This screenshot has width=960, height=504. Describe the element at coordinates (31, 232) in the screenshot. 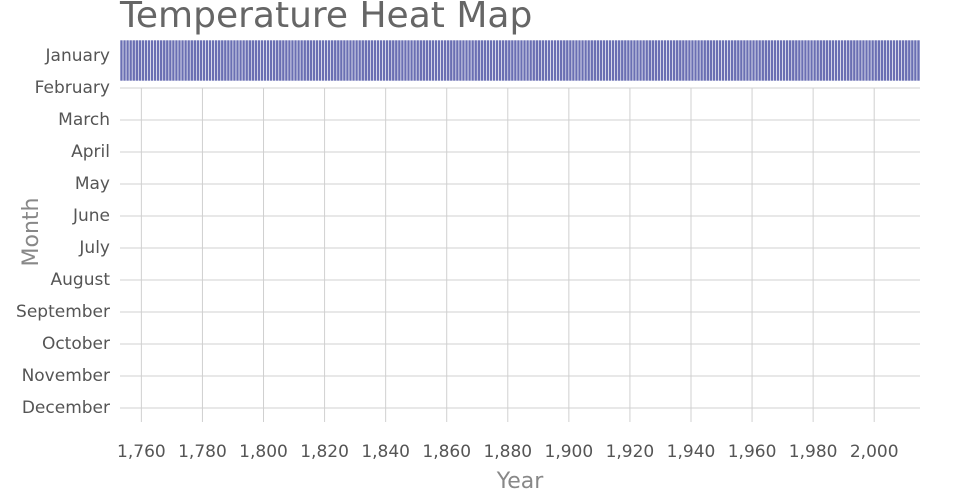

I see `y-axis-label: Month` at that location.